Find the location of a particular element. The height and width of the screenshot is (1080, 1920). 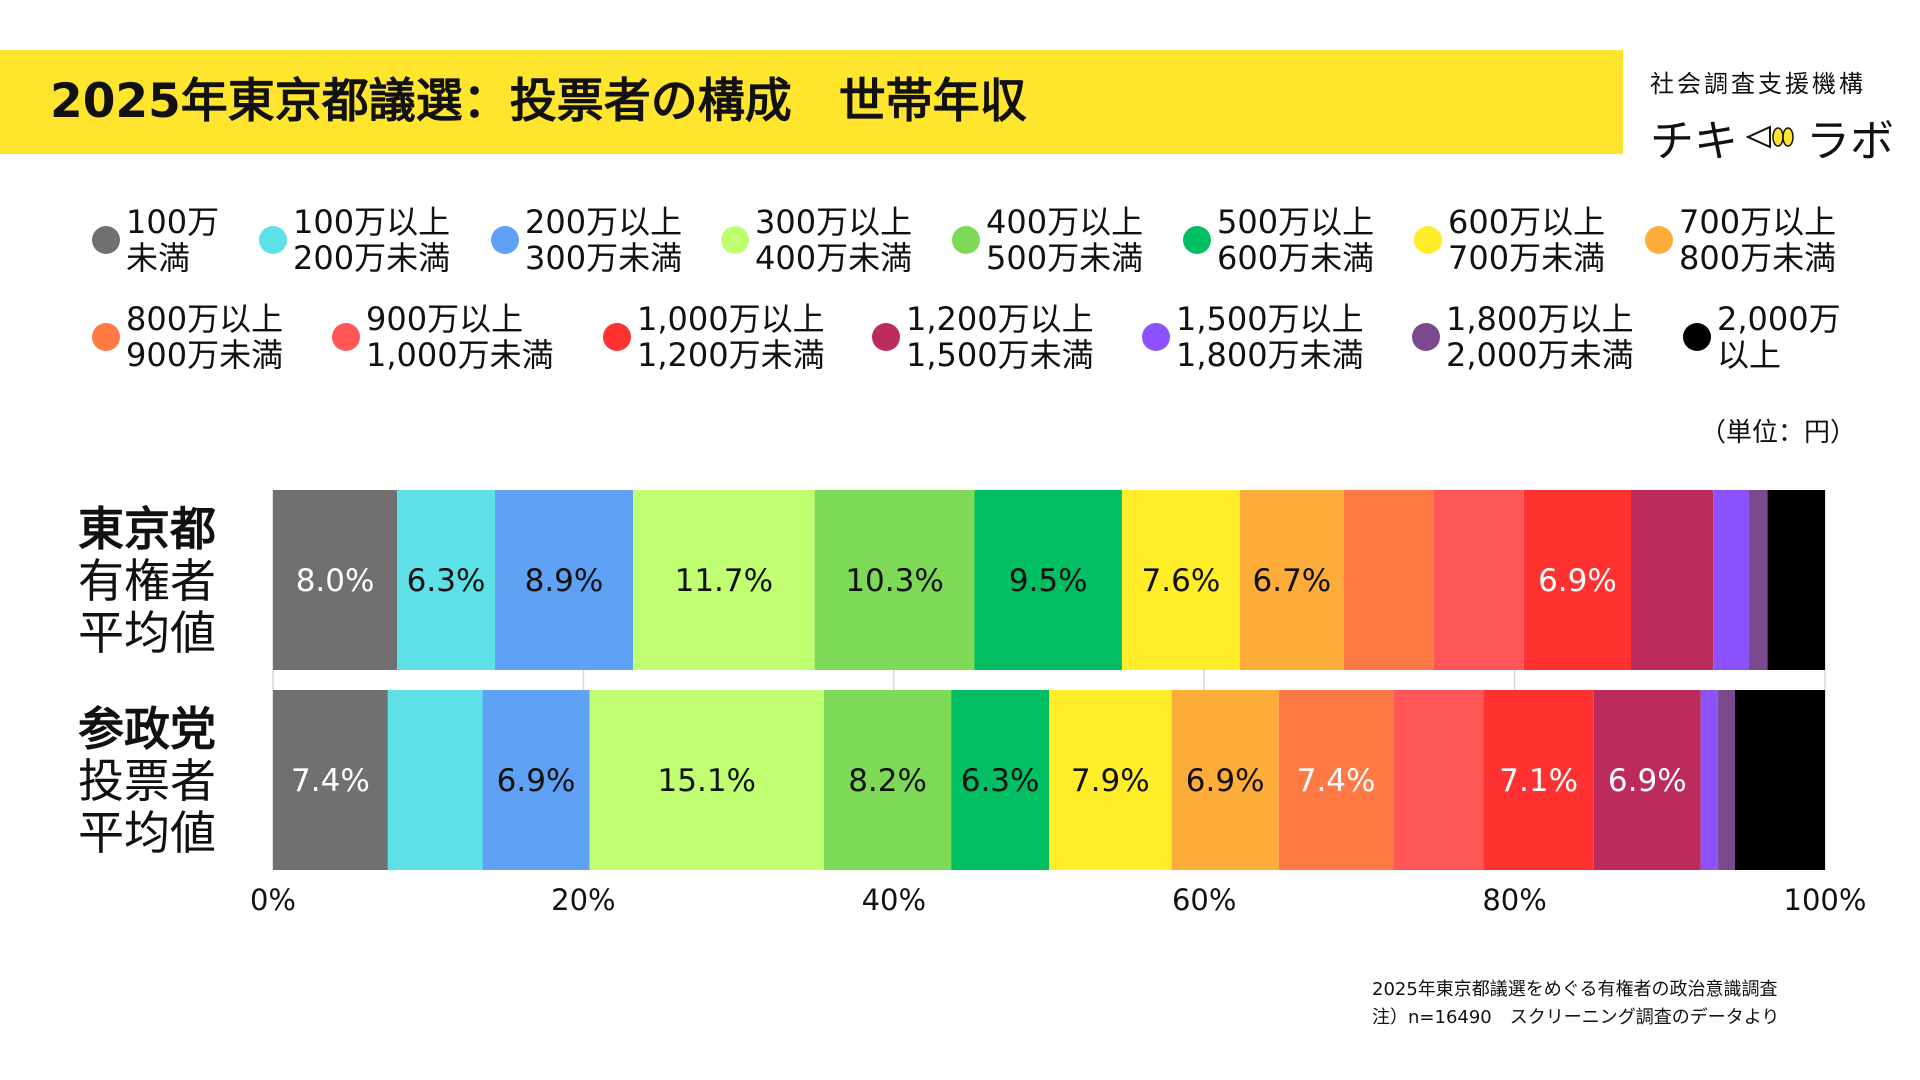

row-label-line: 有権者 is located at coordinates (147, 581).